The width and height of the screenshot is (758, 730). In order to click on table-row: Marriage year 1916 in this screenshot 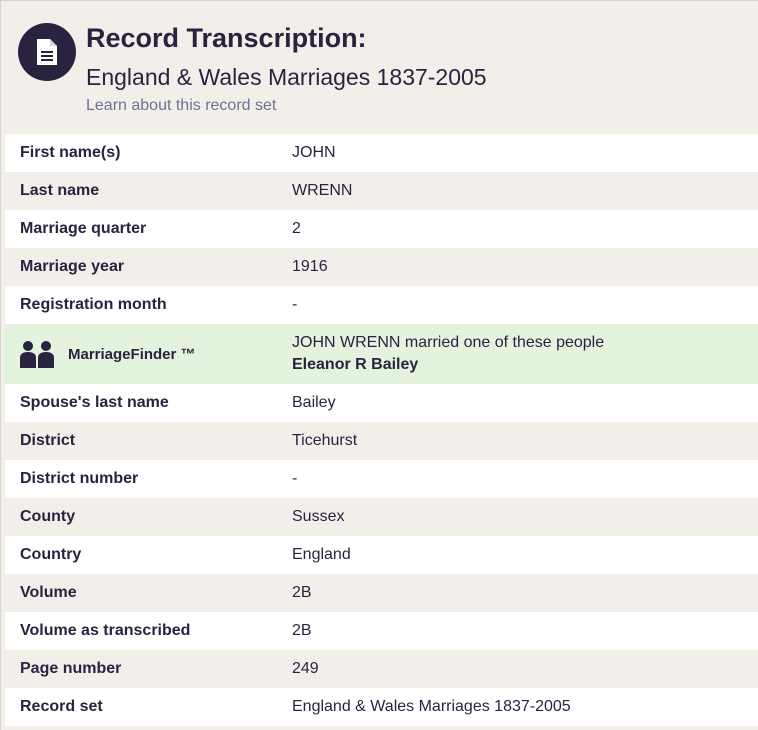, I will do `click(381, 267)`.